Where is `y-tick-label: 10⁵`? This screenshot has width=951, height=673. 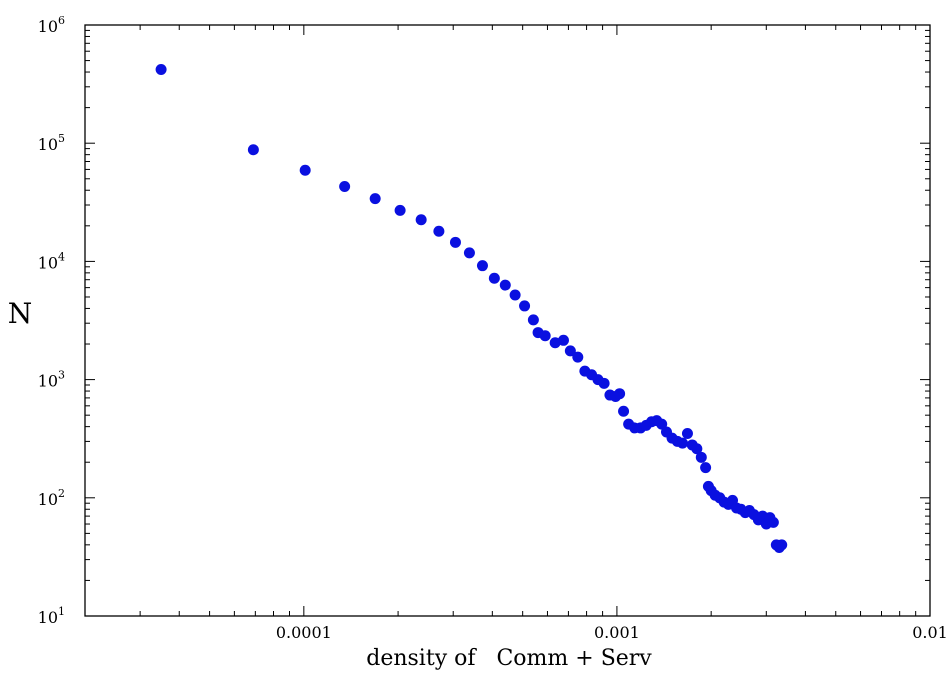 y-tick-label: 10⁵ is located at coordinates (51, 143).